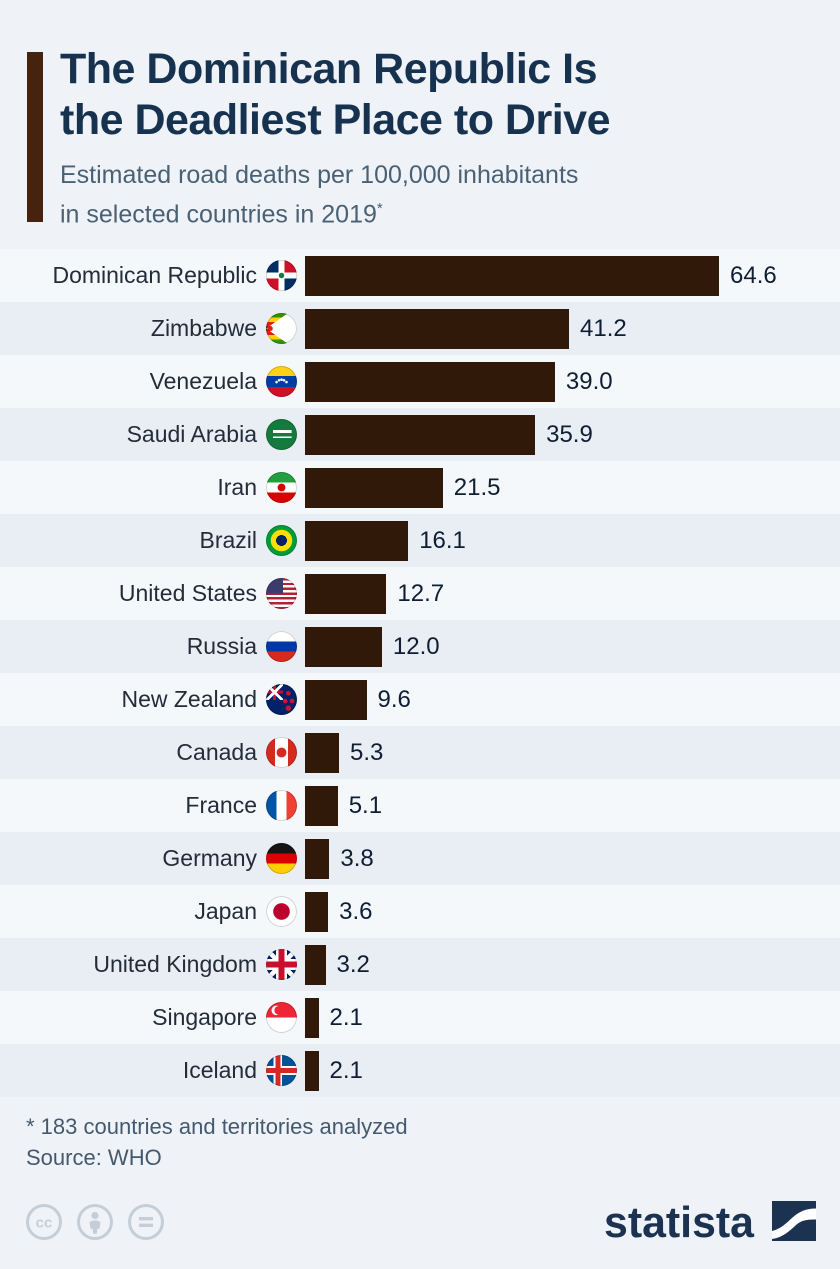 This screenshot has width=840, height=1269. What do you see at coordinates (281, 540) in the screenshot?
I see `brazil-flag-icon` at bounding box center [281, 540].